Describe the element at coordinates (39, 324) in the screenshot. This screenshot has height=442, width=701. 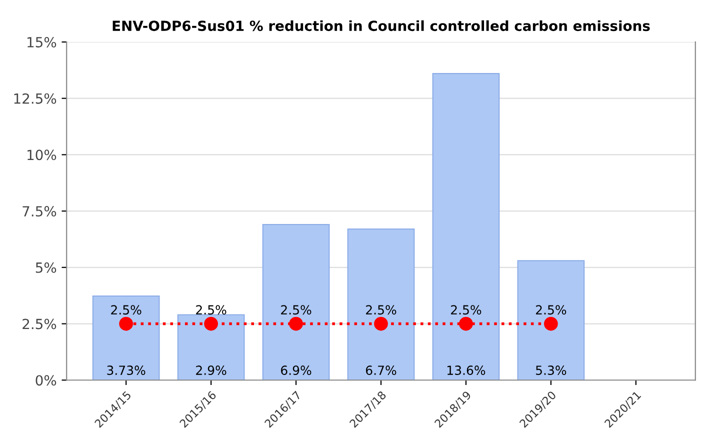
I see `y-tick-label: 2.5%` at that location.